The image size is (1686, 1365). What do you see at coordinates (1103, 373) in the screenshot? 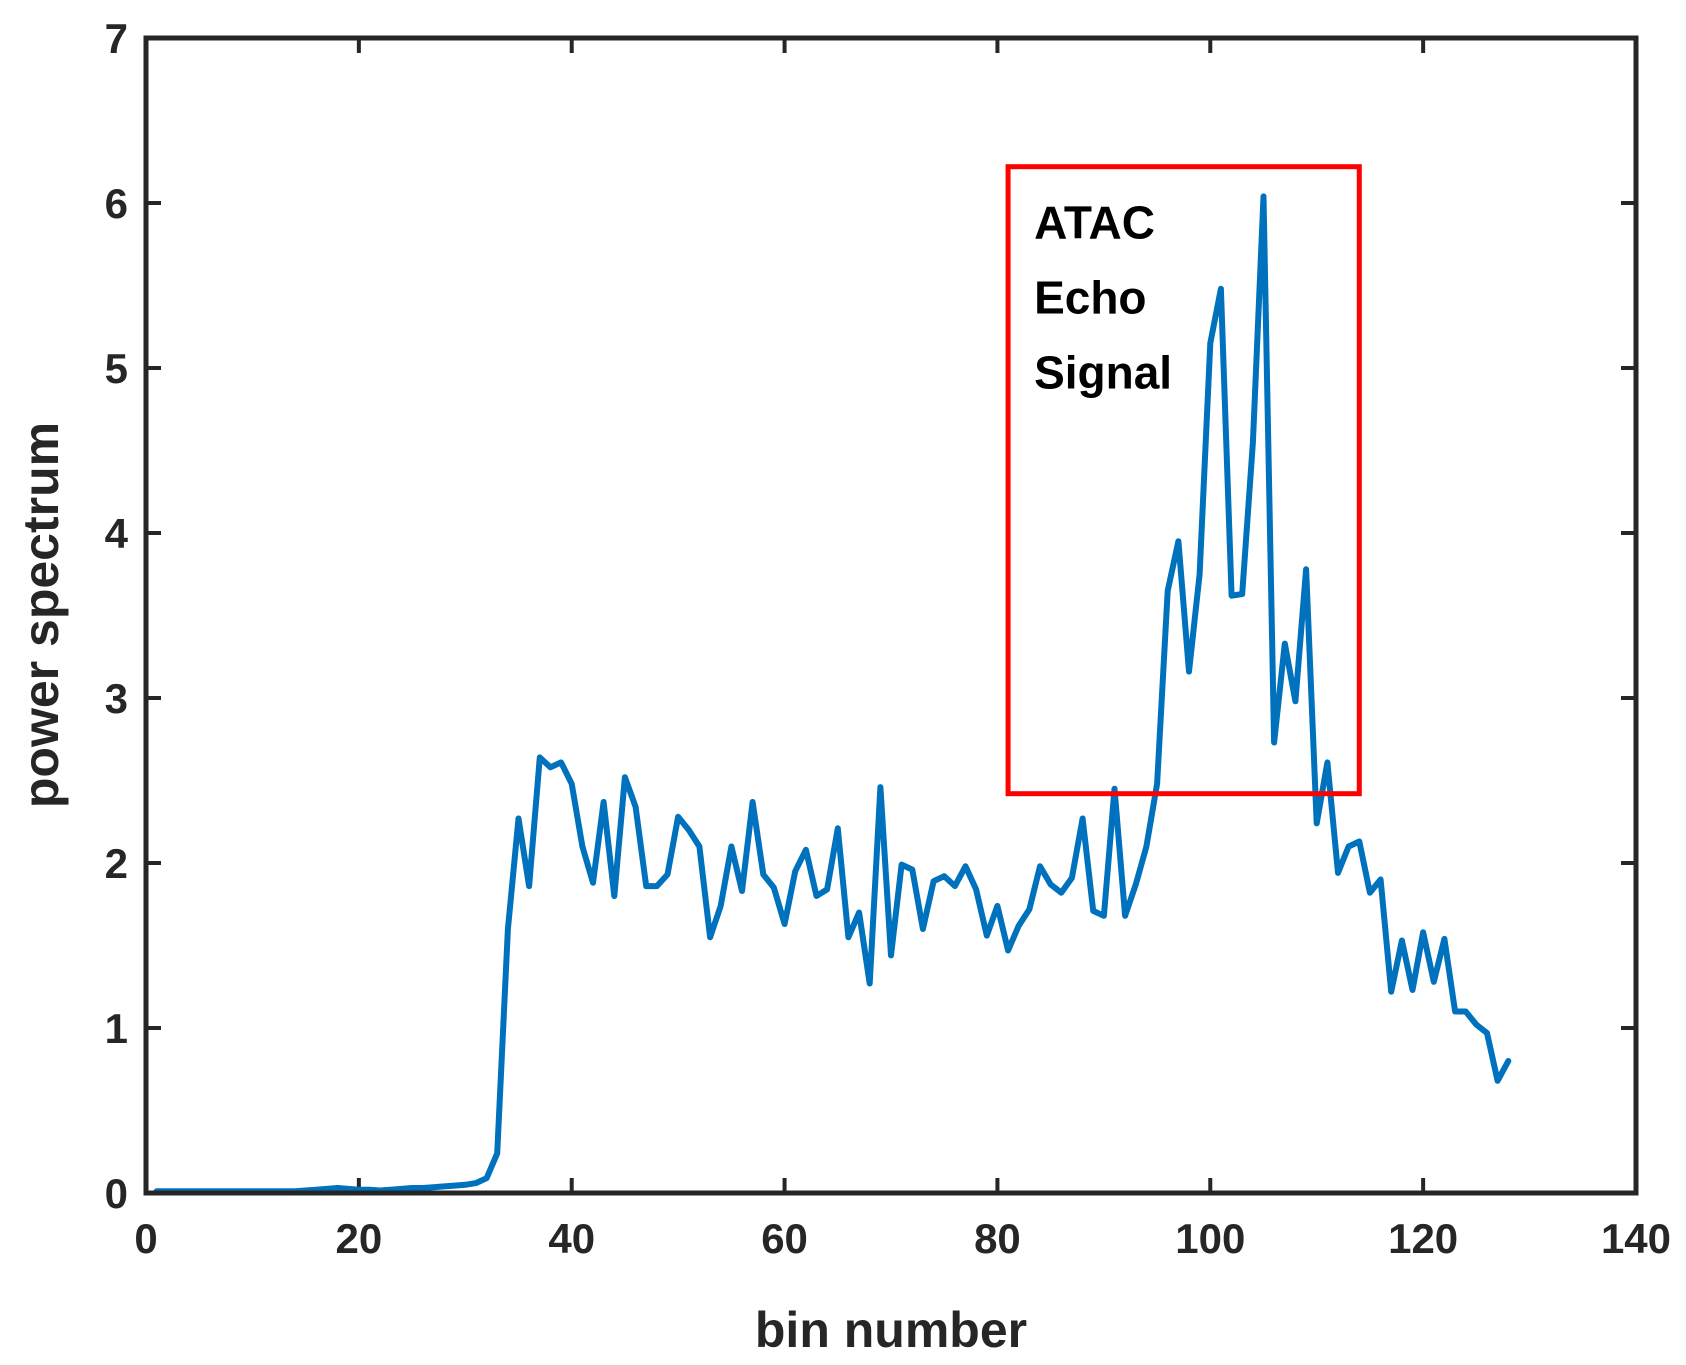
I see `annotation-line: Signal` at bounding box center [1103, 373].